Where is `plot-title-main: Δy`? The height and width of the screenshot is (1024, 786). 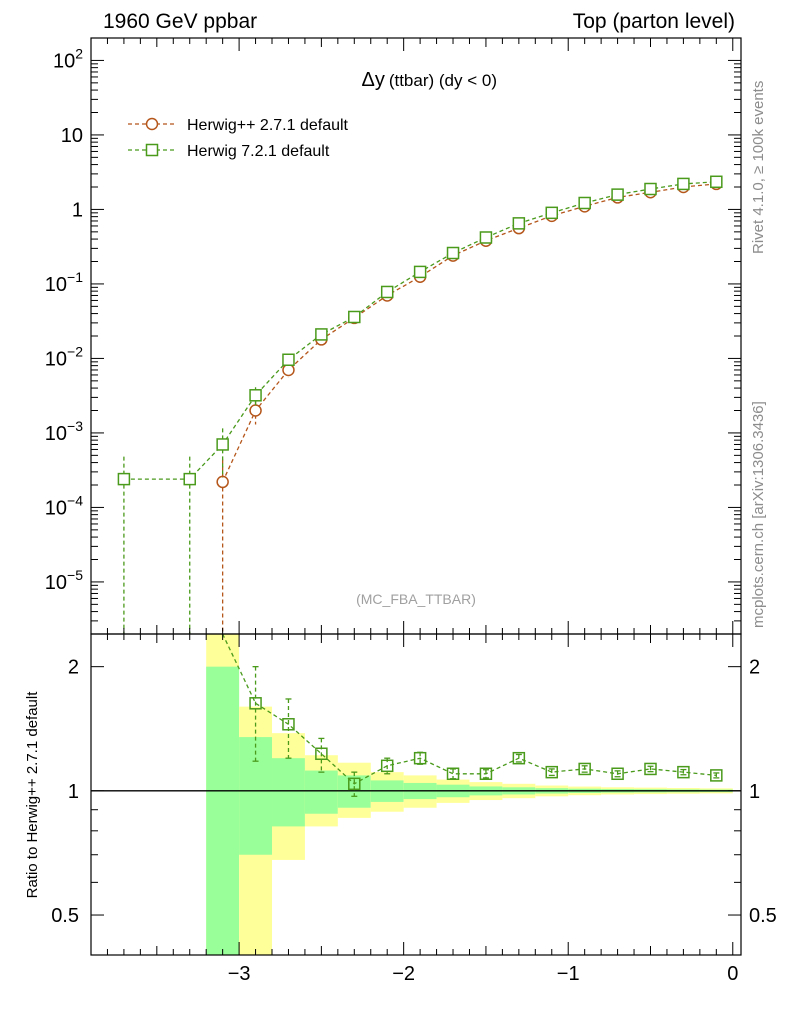 plot-title-main: Δy is located at coordinates (372, 80).